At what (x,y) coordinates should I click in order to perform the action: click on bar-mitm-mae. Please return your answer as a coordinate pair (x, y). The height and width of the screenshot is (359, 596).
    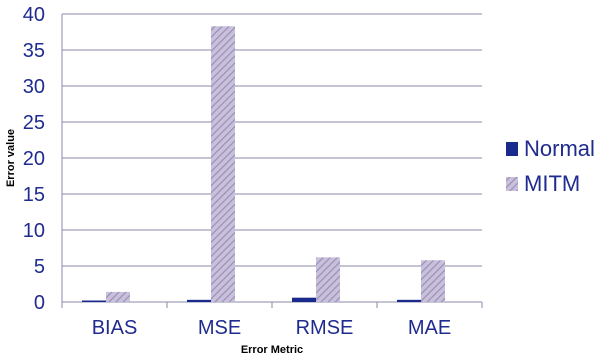
    Looking at the image, I should click on (433, 281).